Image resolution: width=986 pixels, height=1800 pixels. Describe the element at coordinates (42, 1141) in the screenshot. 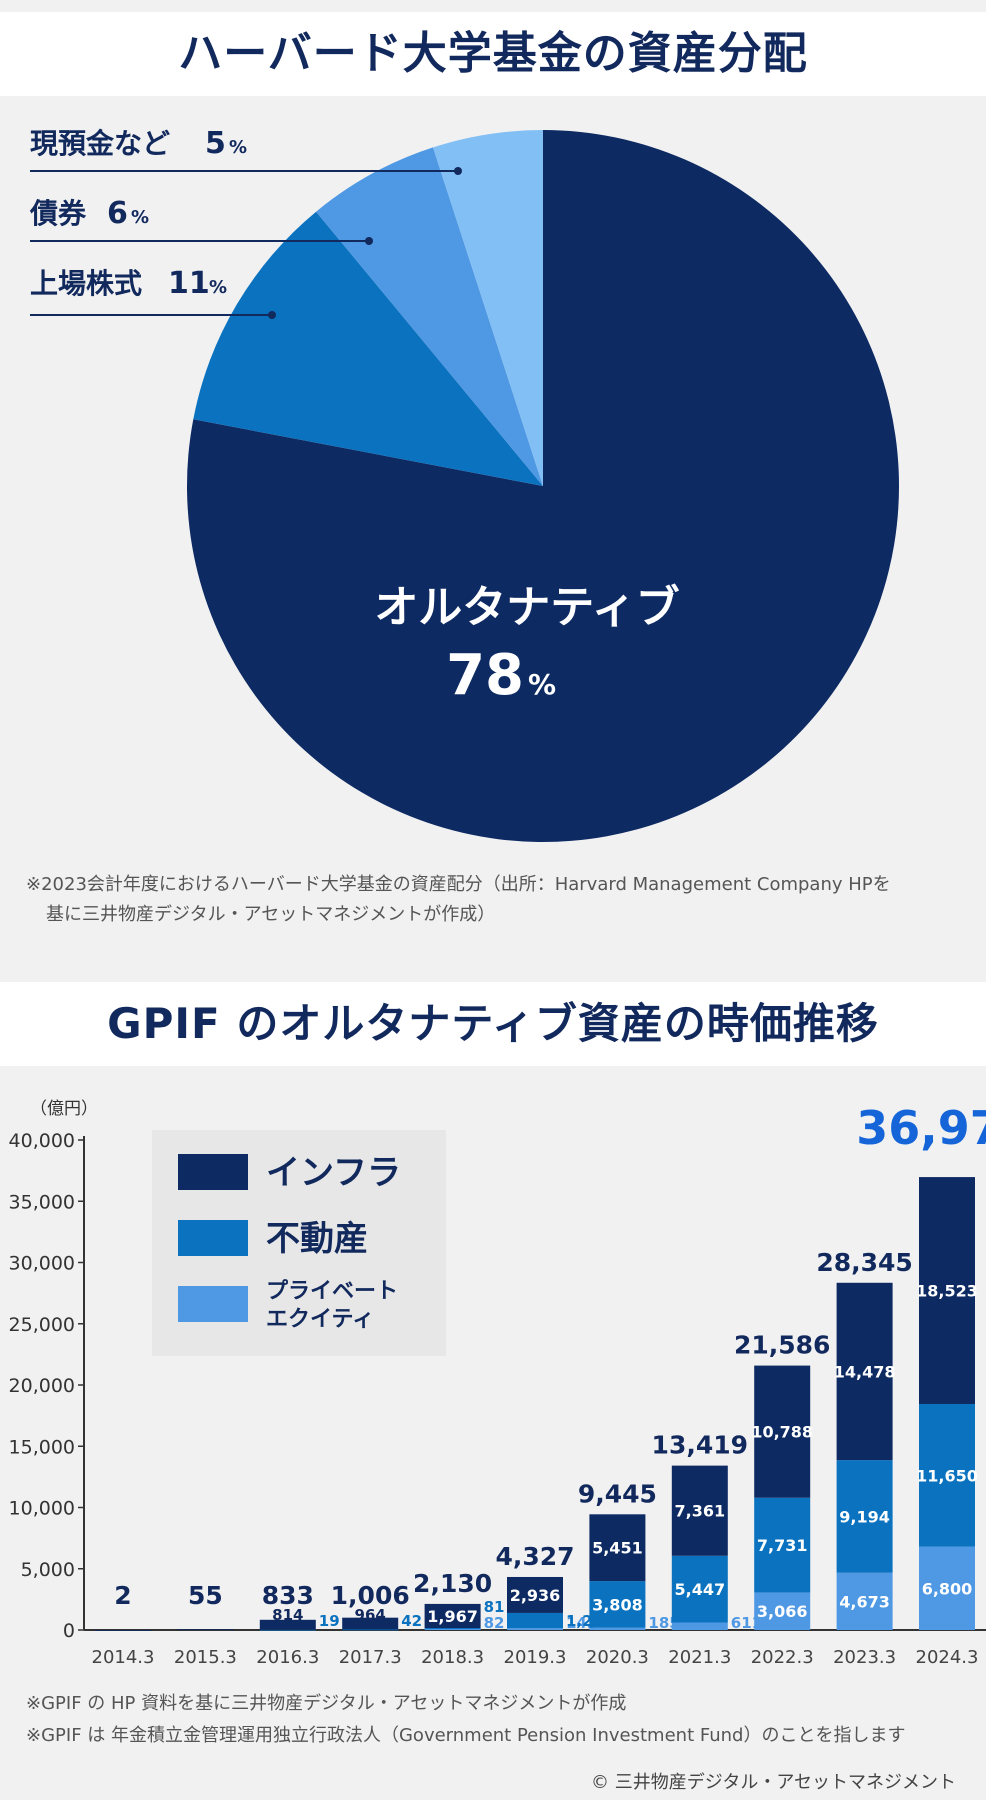

I see `y-tick-label: 40,000` at that location.